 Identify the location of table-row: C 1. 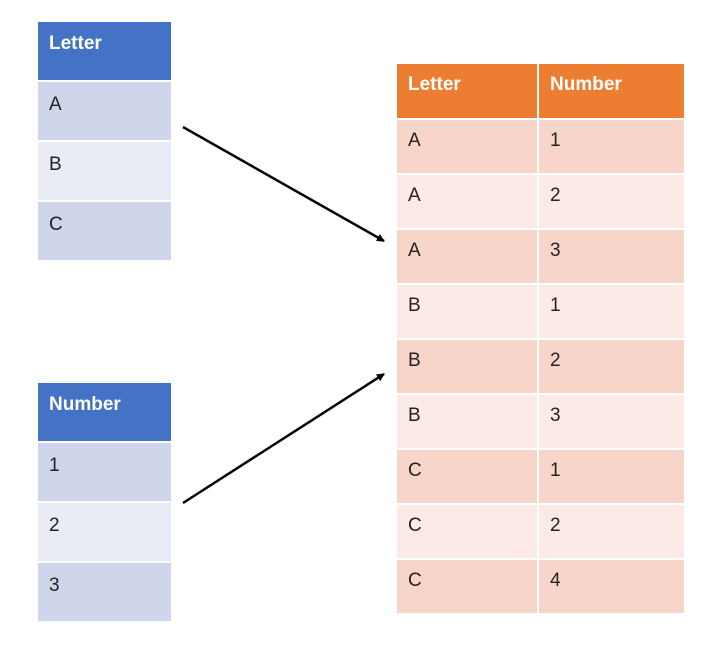
(540, 476).